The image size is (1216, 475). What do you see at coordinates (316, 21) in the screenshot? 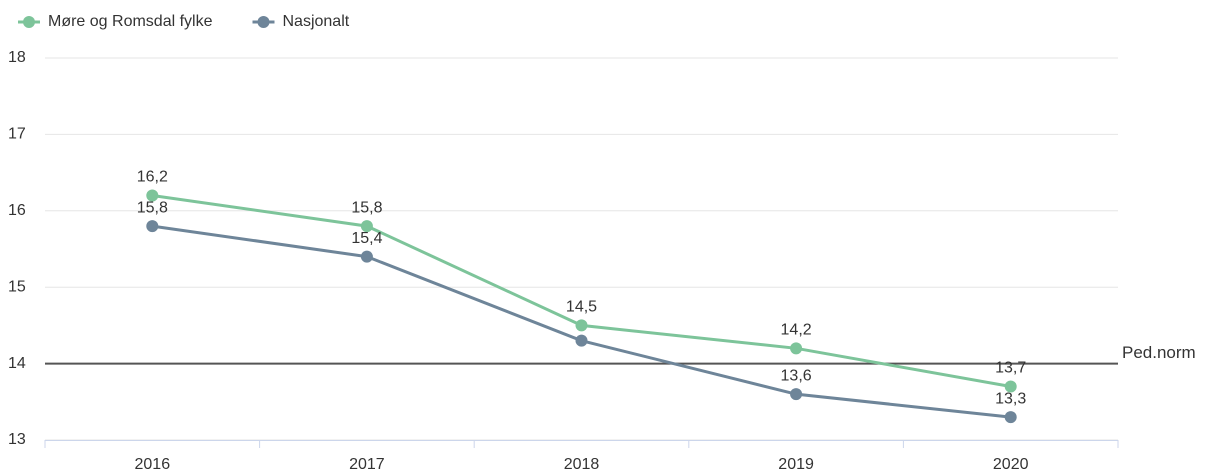
I see `legend-label: Nasjonalt` at bounding box center [316, 21].